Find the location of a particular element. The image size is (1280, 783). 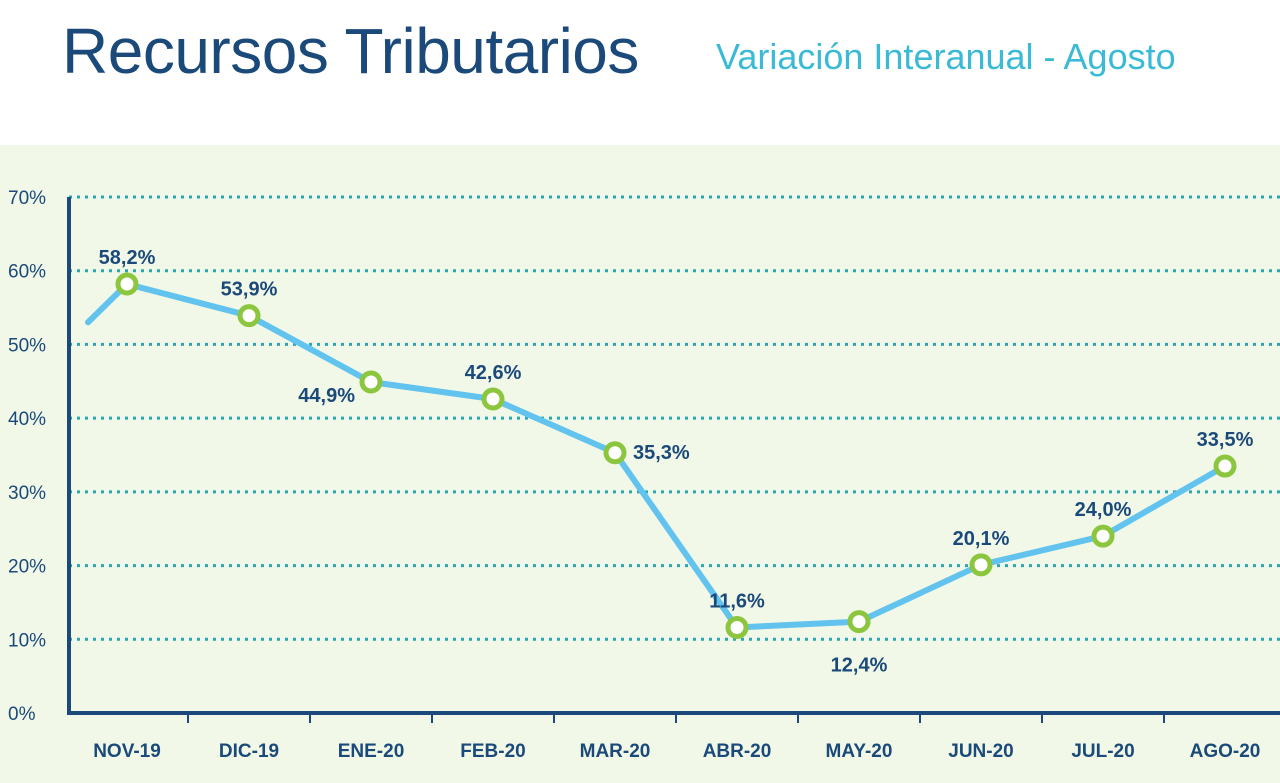

x-tick-label: MAR-20 is located at coordinates (615, 751).